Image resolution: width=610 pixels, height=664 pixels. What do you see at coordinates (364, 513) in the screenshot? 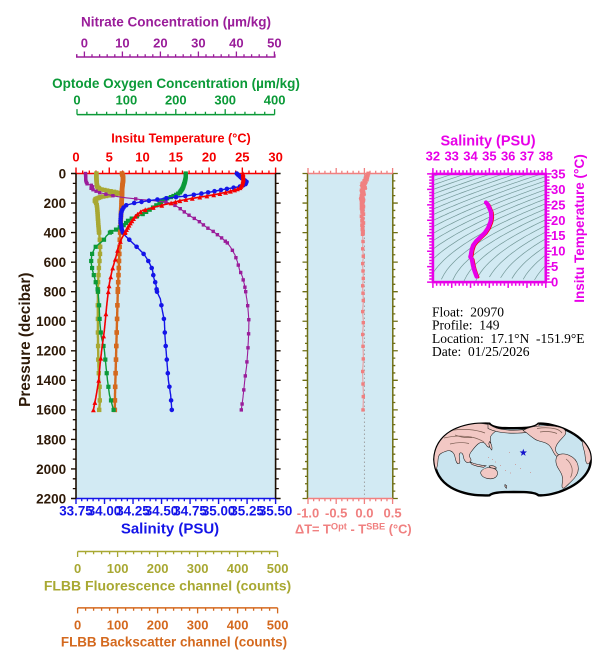
I see `svg-text: 0.0` at bounding box center [364, 513].